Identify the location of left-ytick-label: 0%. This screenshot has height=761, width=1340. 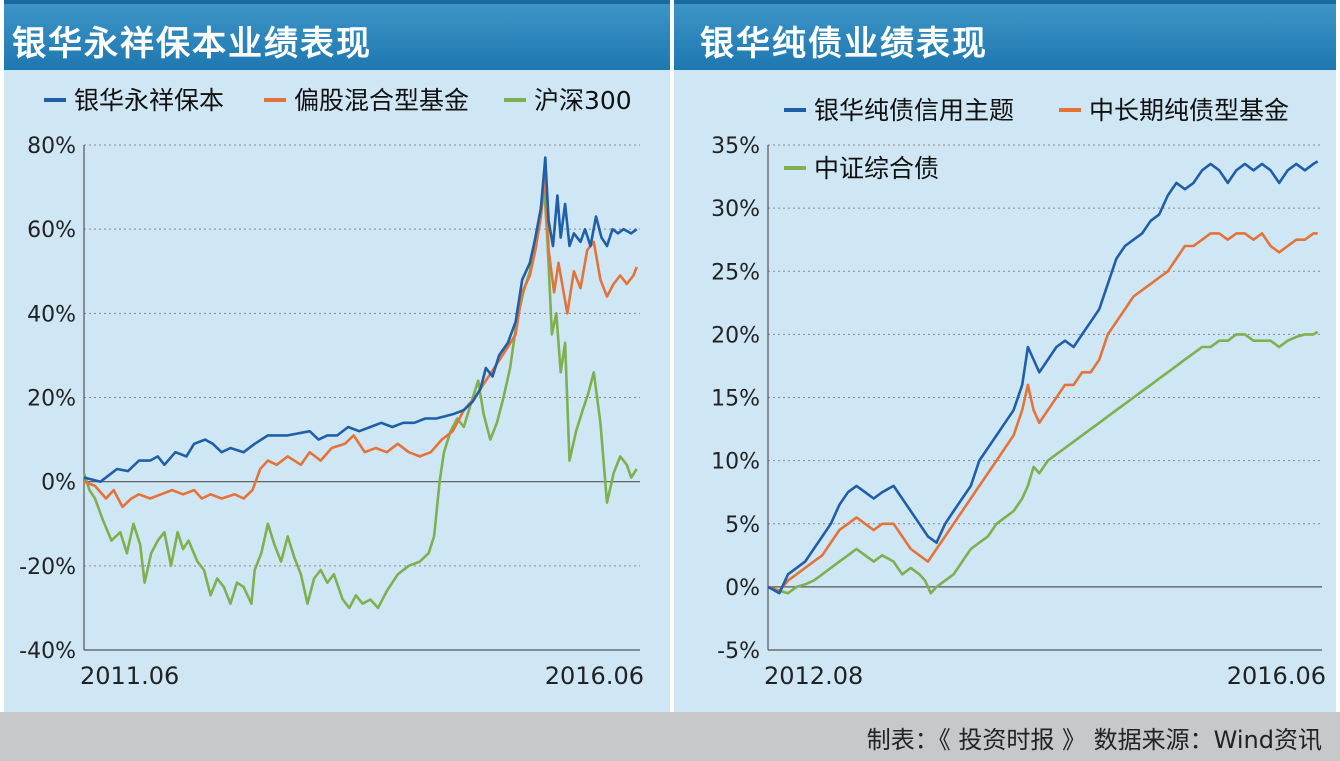
(58, 483).